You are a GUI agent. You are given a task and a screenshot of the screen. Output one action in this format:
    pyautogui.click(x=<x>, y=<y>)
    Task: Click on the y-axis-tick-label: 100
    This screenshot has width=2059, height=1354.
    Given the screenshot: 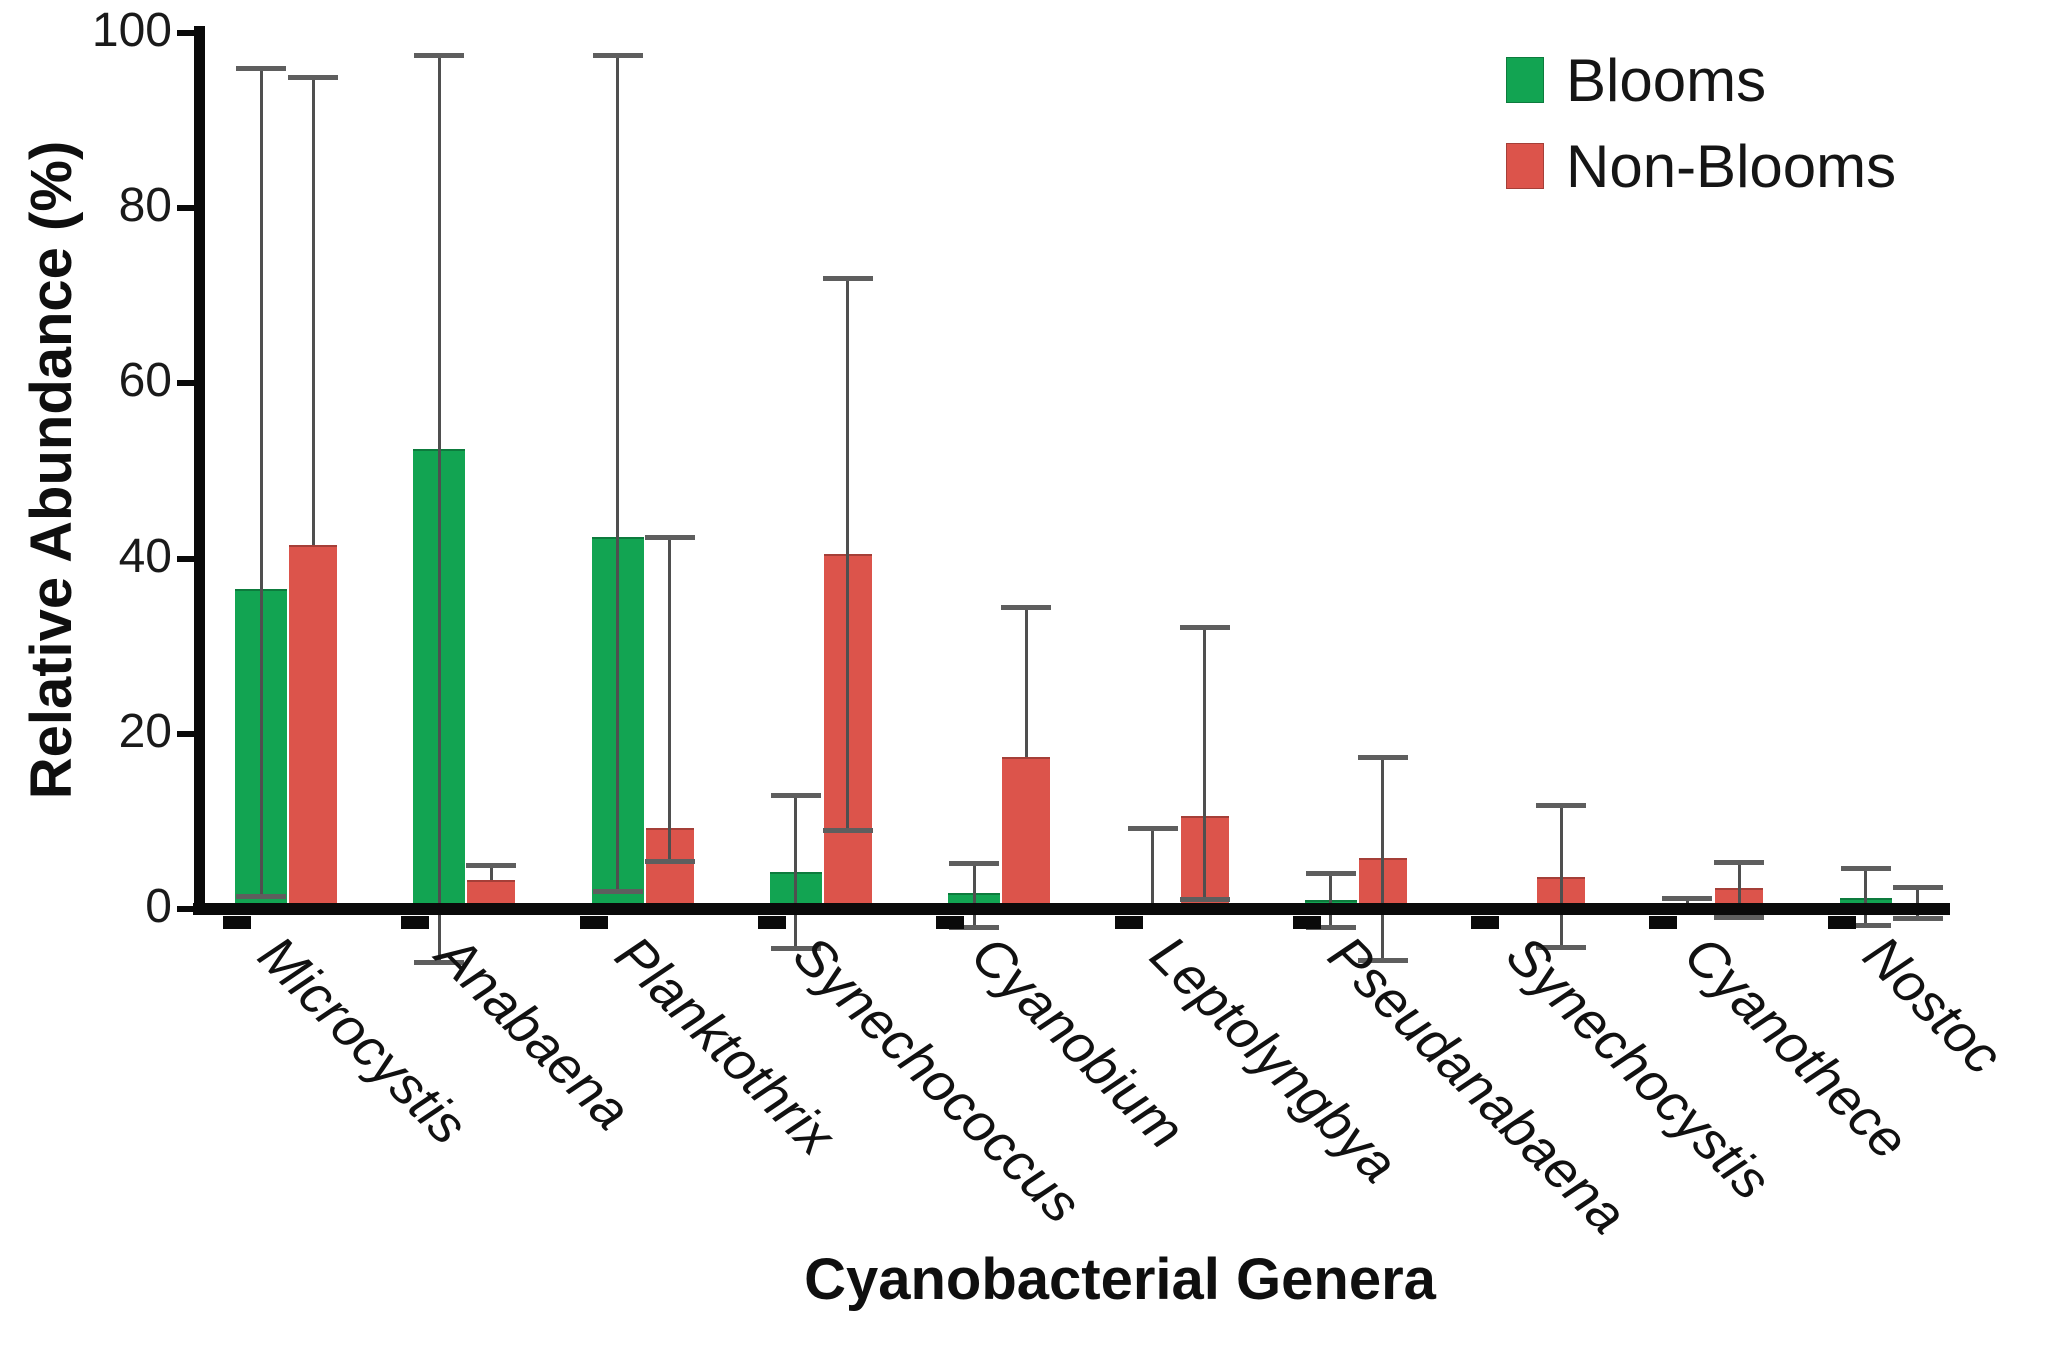 What is the action you would take?
    pyautogui.click(x=131, y=30)
    